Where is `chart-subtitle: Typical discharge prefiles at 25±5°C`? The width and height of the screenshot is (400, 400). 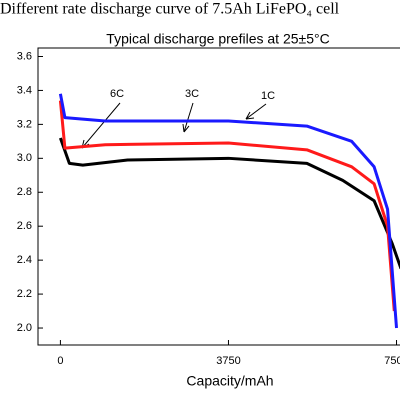 chart-subtitle: Typical discharge prefiles at 25±5°C is located at coordinates (217, 39).